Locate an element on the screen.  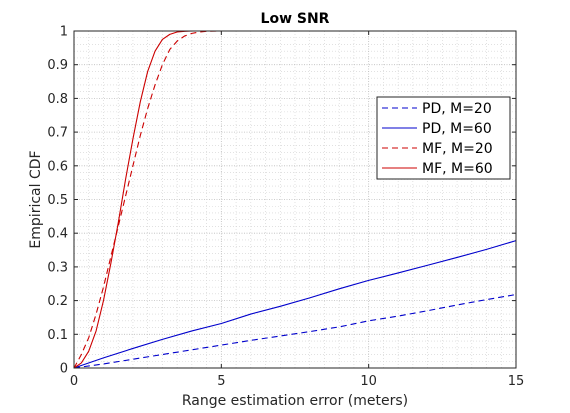
y-tick-label: 0.4 is located at coordinates (57, 234).